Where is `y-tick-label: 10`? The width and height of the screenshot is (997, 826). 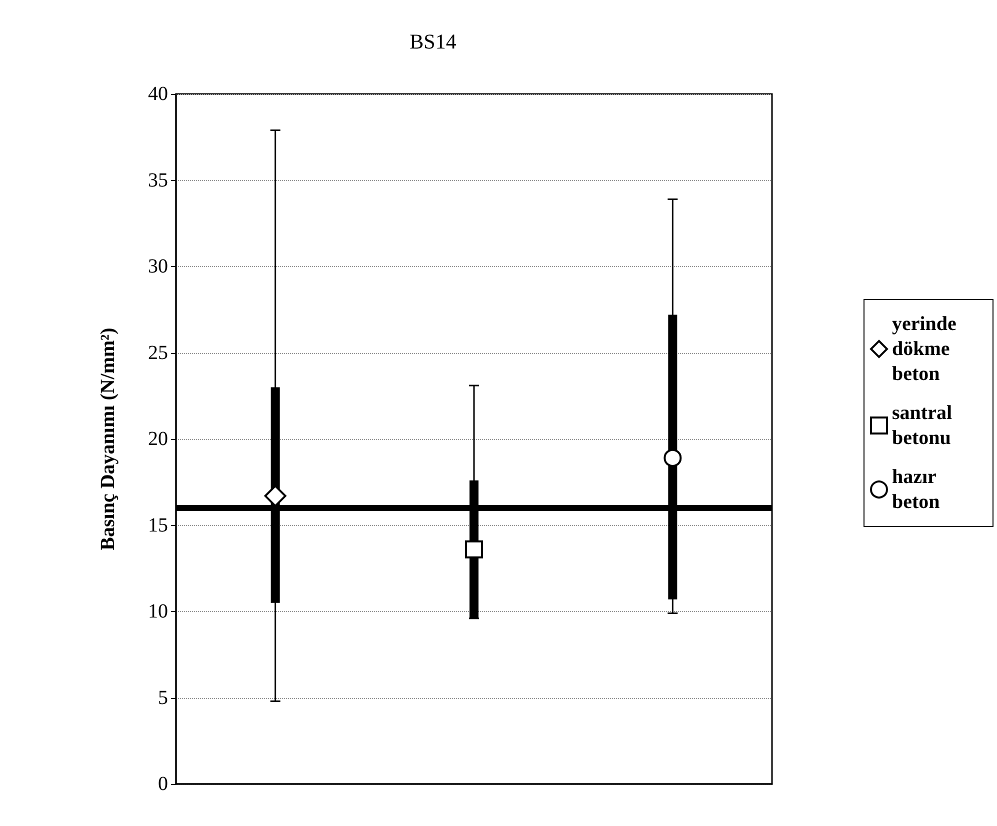 y-tick-label: 10 is located at coordinates (158, 611).